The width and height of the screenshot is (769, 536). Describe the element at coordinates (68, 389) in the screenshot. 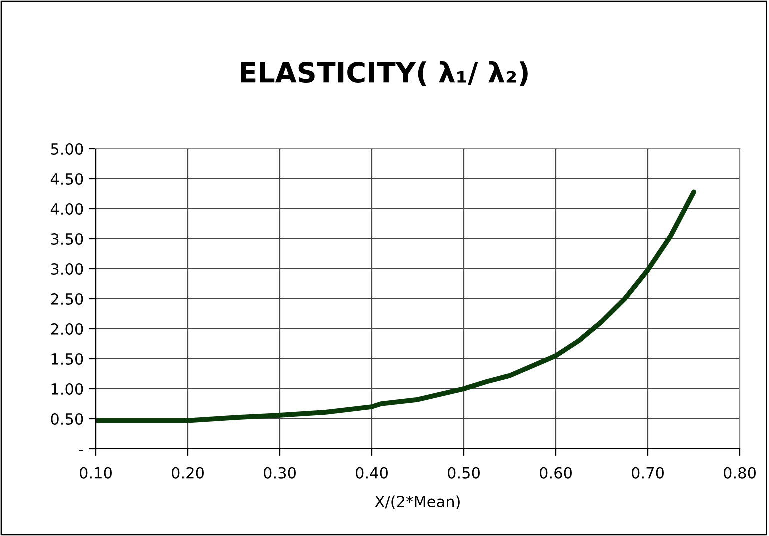

I see `y-tick-label: 1.00` at that location.